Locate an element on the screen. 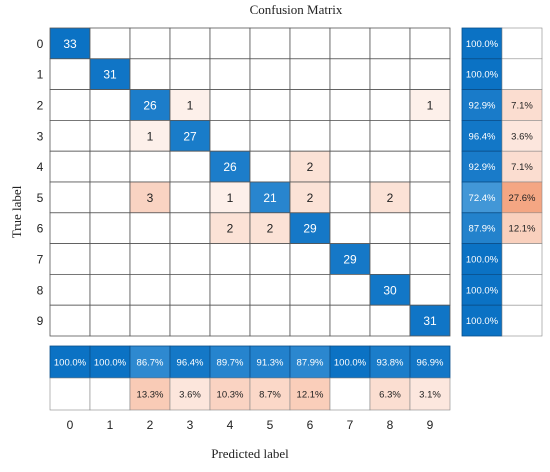 This screenshot has width=550, height=472. column-summary-correct-label: 93.8% is located at coordinates (390, 363).